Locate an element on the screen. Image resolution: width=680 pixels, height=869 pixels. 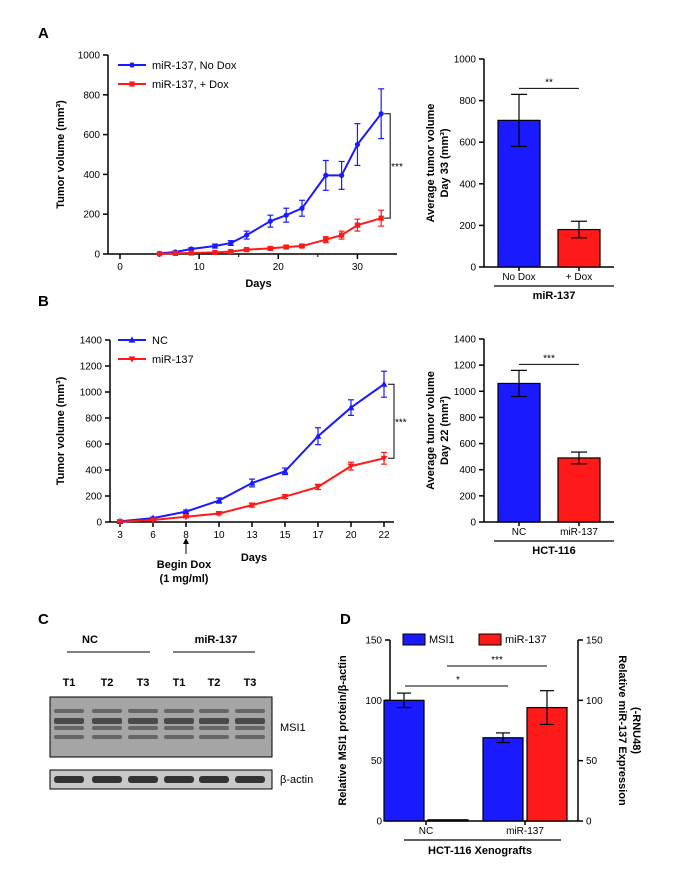
d-x-tick-label: NC is located at coordinates (426, 831).